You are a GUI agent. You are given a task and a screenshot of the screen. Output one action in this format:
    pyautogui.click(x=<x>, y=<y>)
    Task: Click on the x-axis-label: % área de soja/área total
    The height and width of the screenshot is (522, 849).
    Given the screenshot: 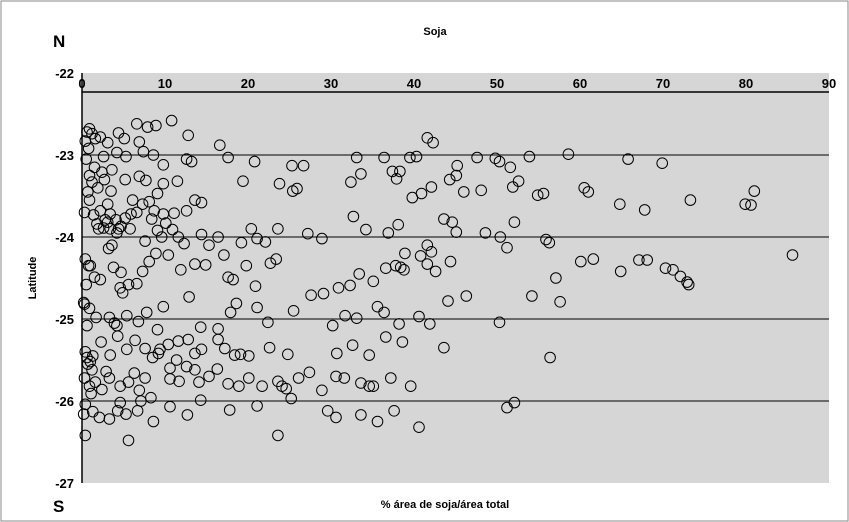 What is the action you would take?
    pyautogui.click(x=445, y=505)
    